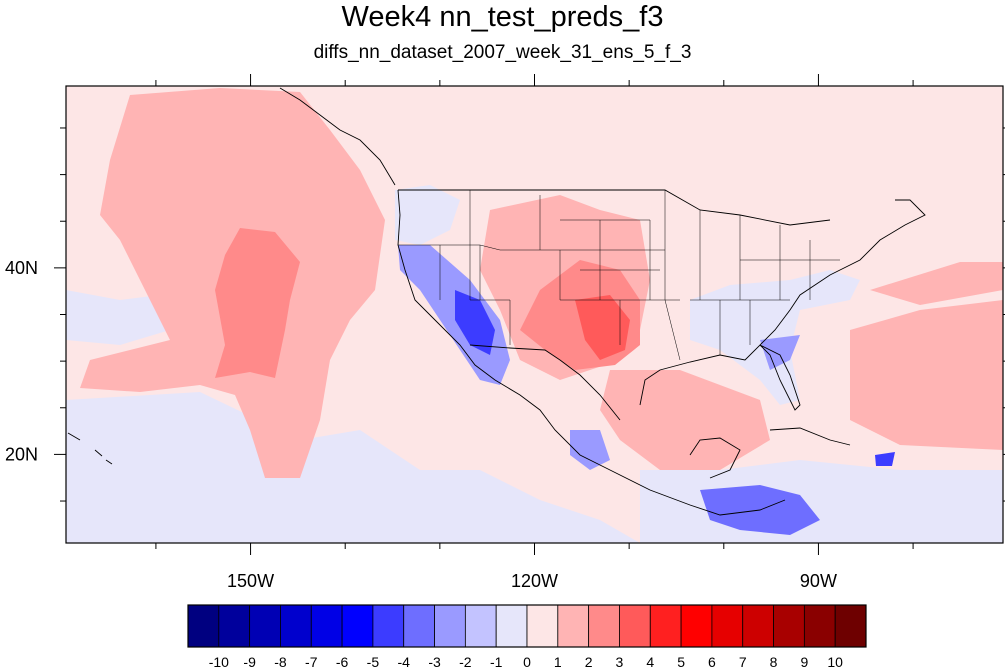 This screenshot has height=672, width=1005. What do you see at coordinates (219, 662) in the screenshot?
I see `colorbar-label: -10` at bounding box center [219, 662].